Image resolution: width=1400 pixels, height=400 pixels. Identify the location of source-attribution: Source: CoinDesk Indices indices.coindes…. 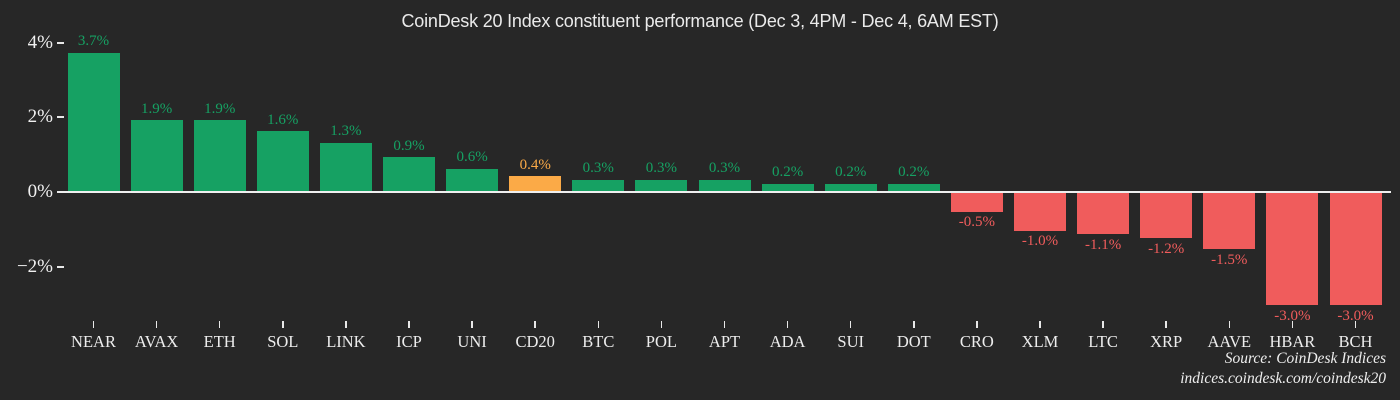
(1283, 368).